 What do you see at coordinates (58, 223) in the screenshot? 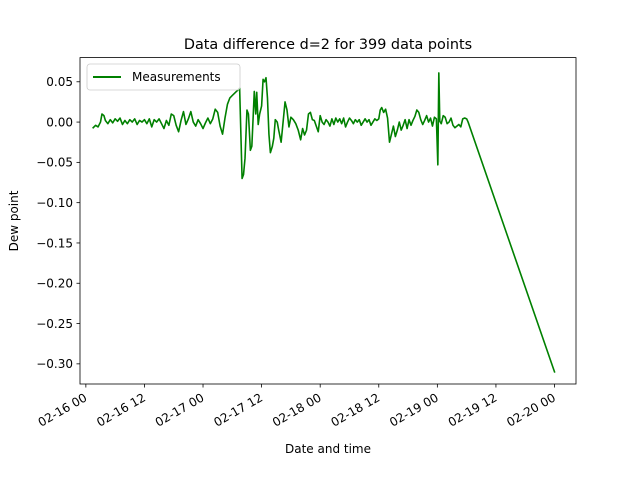
I see `y-axis: 0.05 0.00 −0.05 −0.10 −0.15 −0.20 −0.25 −0.30` at bounding box center [58, 223].